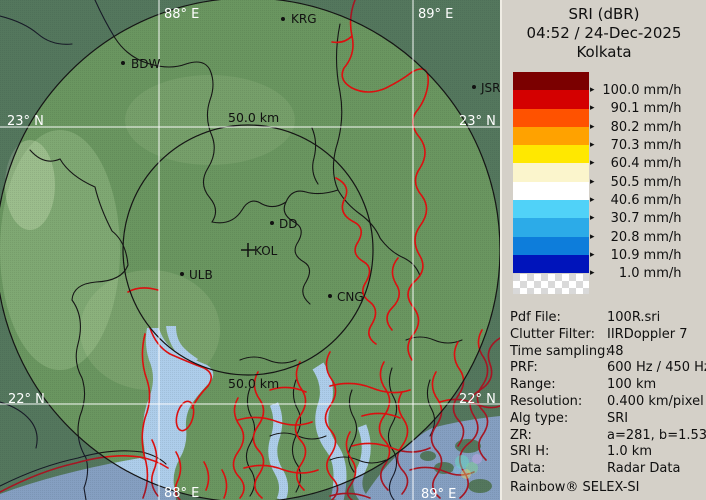 This screenshot has height=500, width=706. Describe the element at coordinates (304, 19) in the screenshot. I see `place-label-krg: KRG` at that location.